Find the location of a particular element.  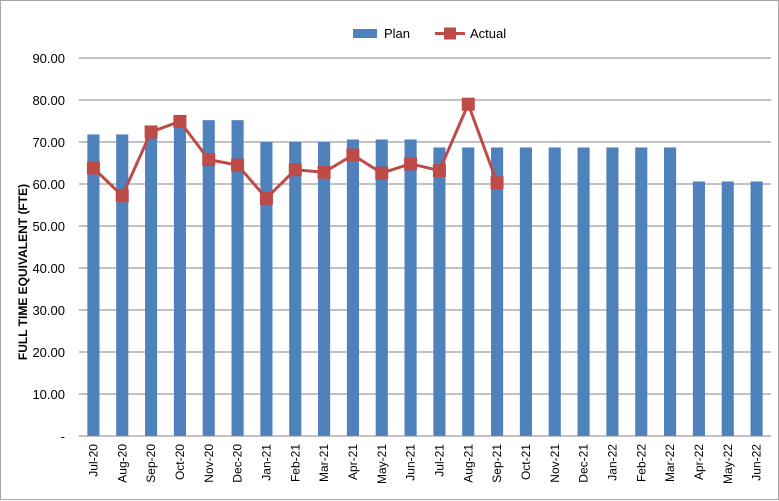

x-tick-label: Feb-21 is located at coordinates (295, 463).